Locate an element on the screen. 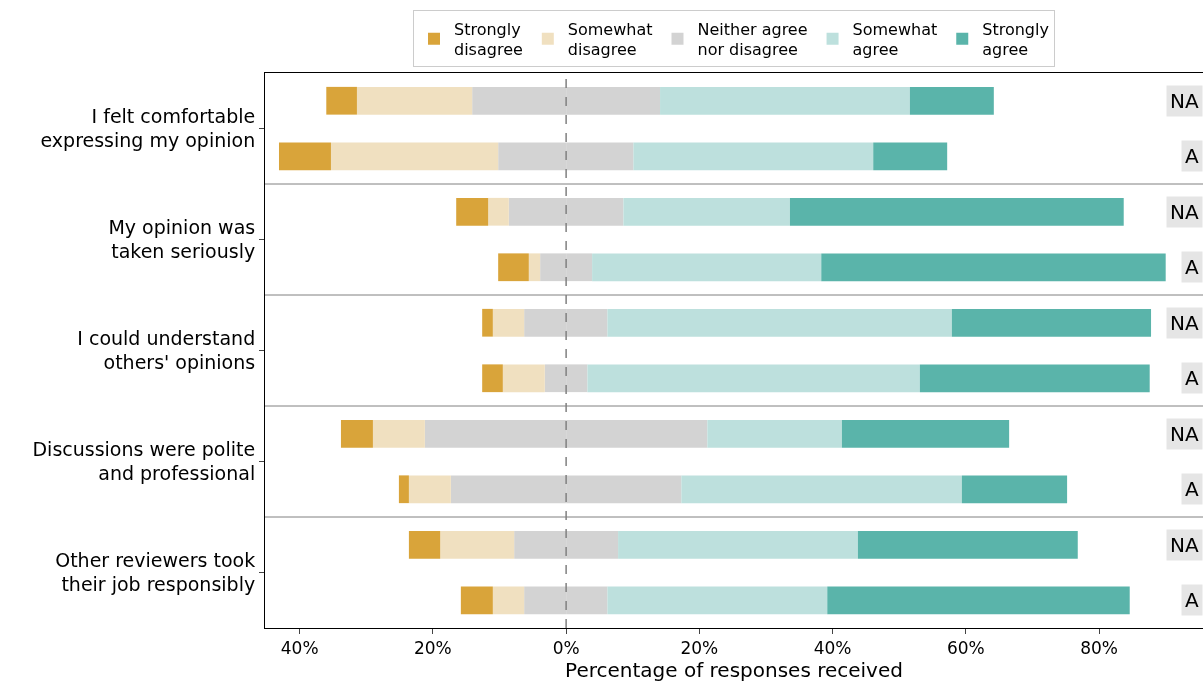  x-tick-label: 0% is located at coordinates (566, 648).